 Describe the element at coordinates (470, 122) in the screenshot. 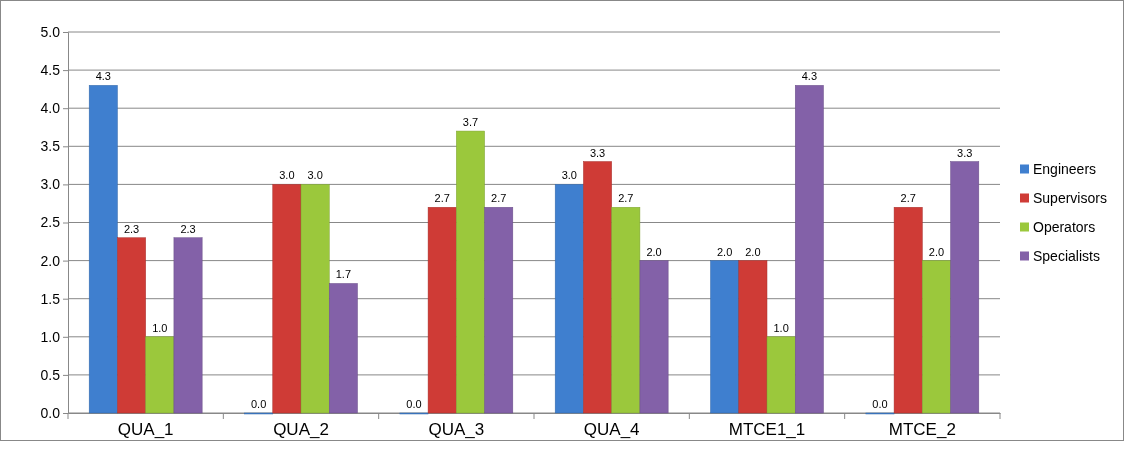

I see `data-label: 3.7` at that location.